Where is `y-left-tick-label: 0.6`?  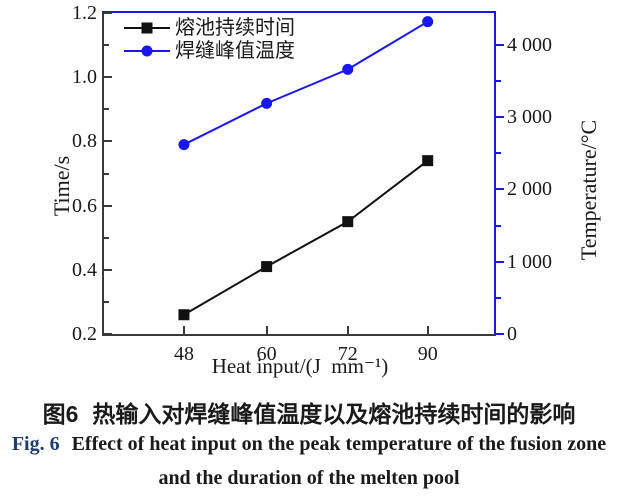
y-left-tick-label: 0.6 is located at coordinates (84, 205).